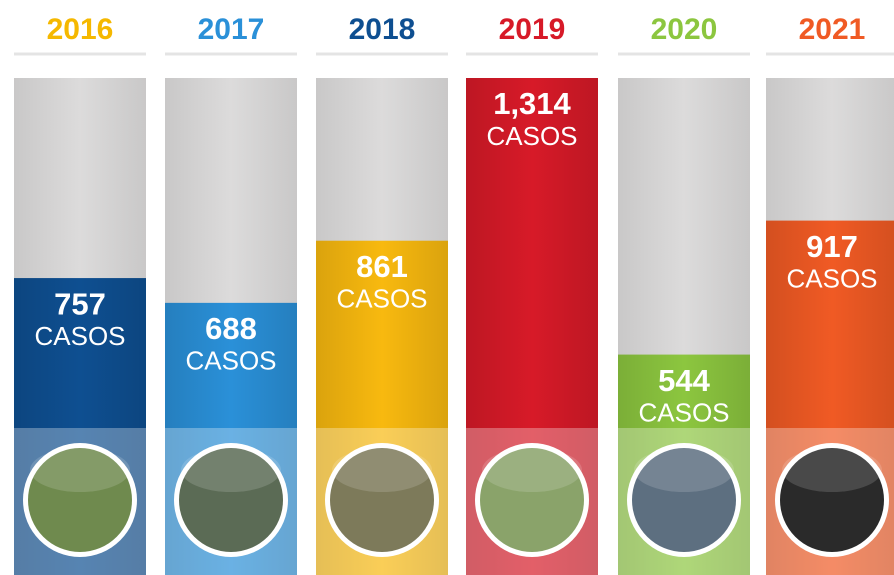 This screenshot has height=575, width=894. I want to click on year-label: 2020, so click(684, 29).